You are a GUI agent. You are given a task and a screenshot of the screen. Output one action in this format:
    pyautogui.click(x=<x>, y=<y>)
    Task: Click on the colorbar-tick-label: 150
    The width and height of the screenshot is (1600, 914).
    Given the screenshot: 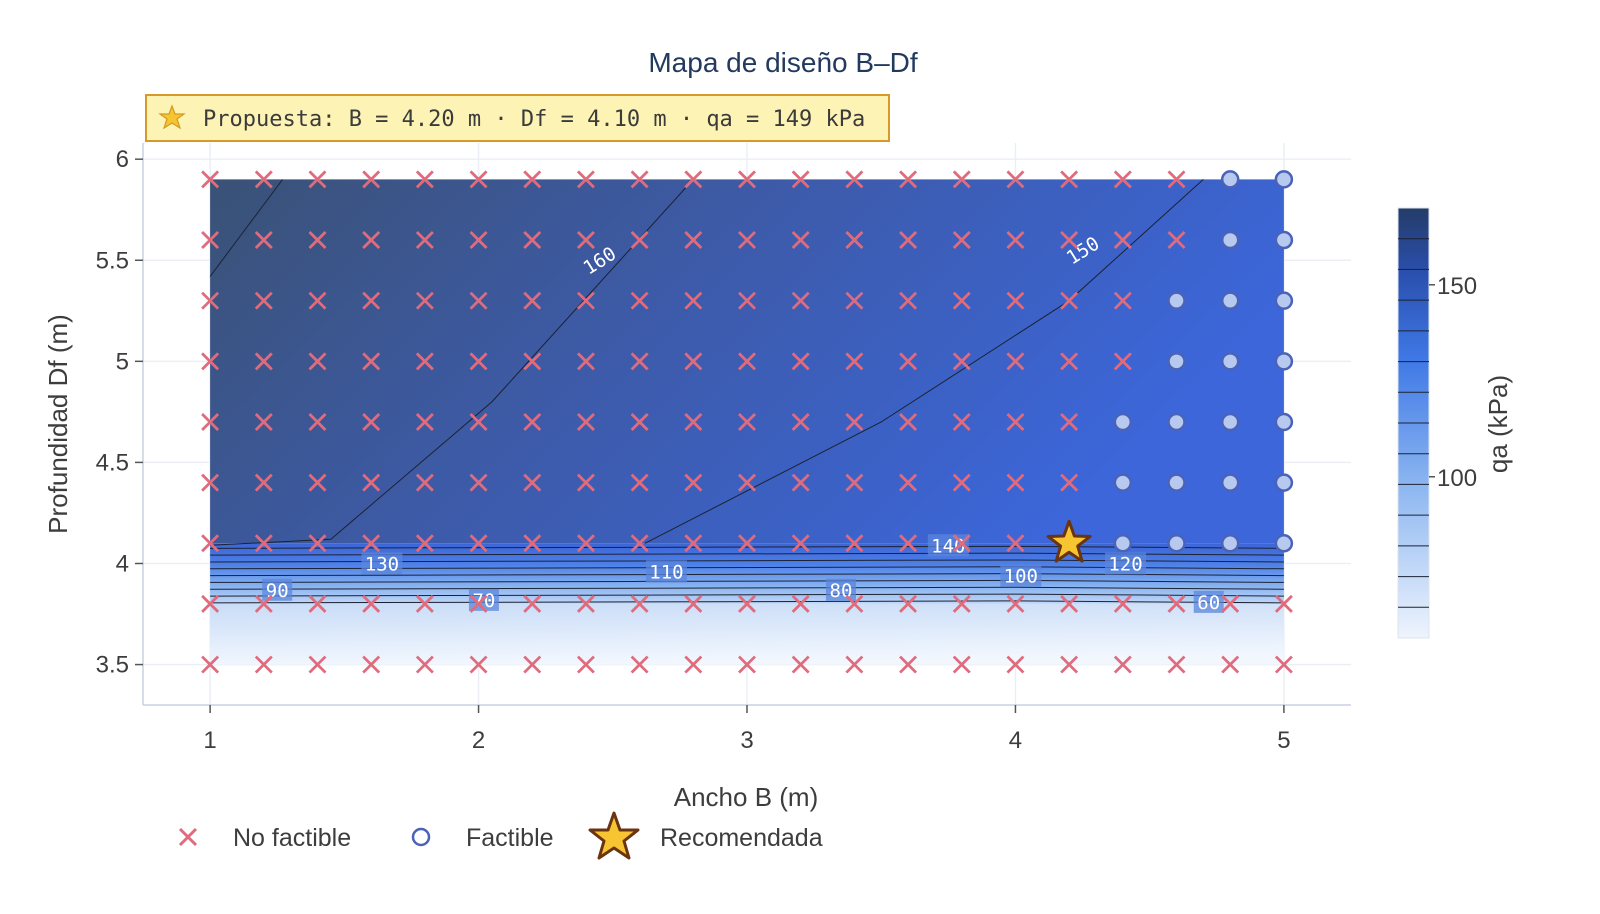 What is the action you would take?
    pyautogui.click(x=1457, y=286)
    